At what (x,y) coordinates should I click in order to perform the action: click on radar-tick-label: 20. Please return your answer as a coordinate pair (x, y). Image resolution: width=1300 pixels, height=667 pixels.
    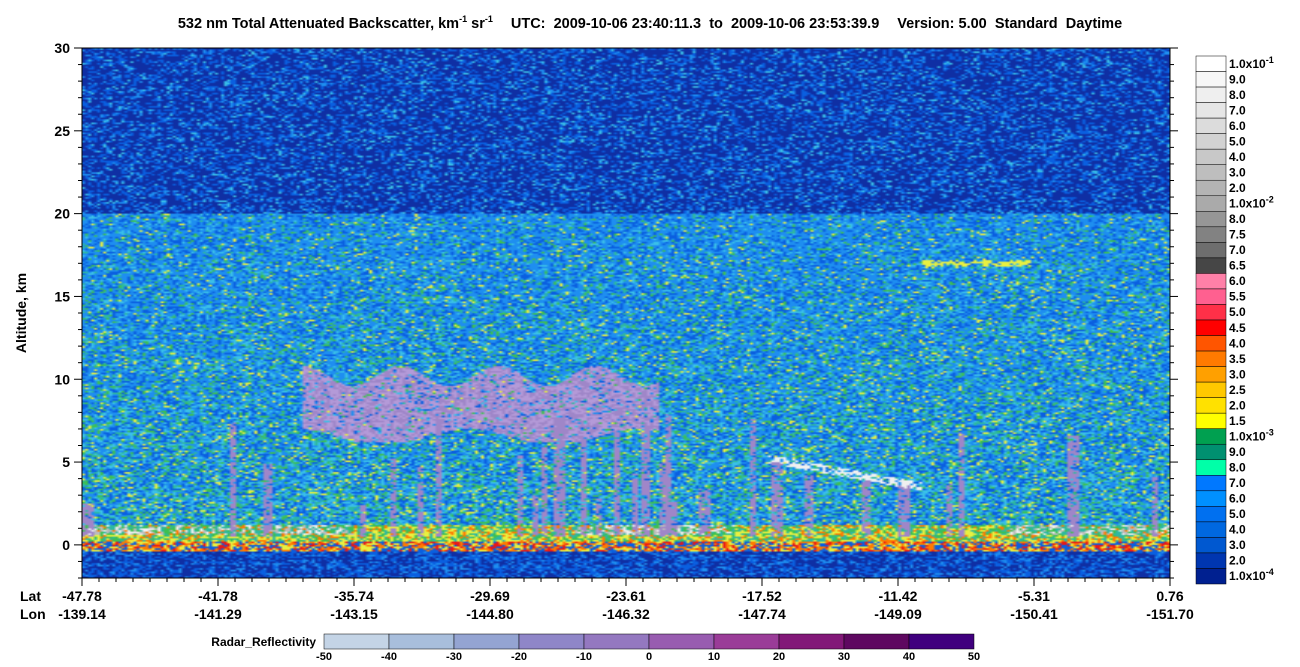
    Looking at the image, I should click on (779, 657).